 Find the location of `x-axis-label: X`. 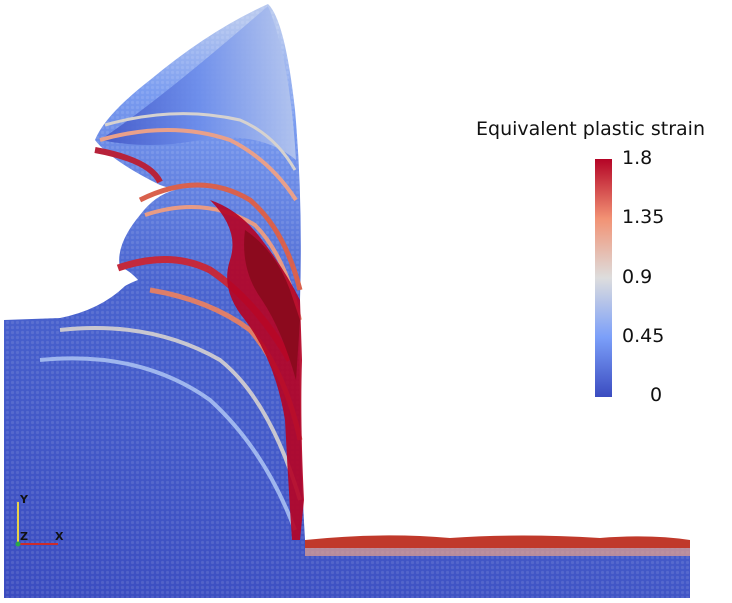

x-axis-label: X is located at coordinates (59, 536).